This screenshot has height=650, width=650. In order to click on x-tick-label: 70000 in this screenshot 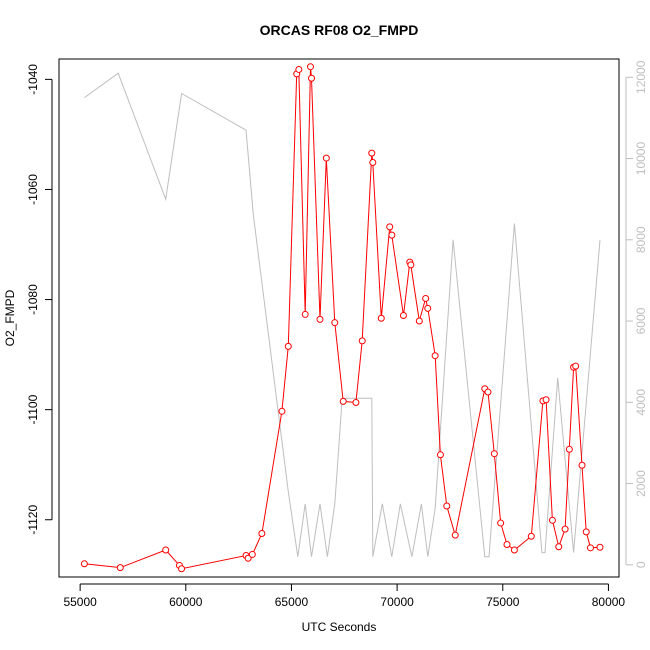, I will do `click(397, 602)`.